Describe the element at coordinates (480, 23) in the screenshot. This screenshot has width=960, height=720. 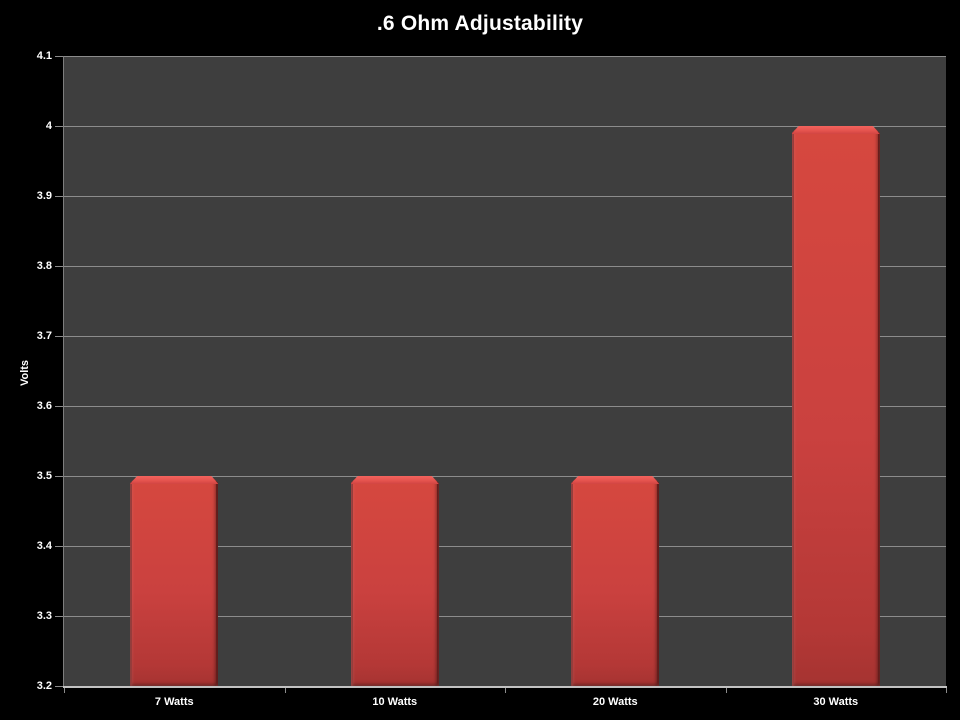
I see `chart-title: .6 Ohm Adjustability` at that location.